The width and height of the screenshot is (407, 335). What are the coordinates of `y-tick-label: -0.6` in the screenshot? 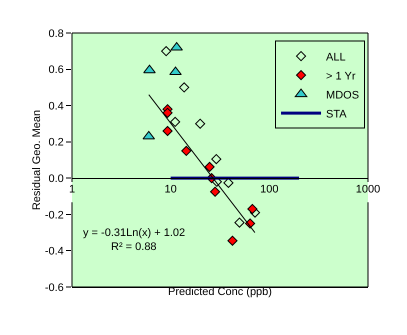 It's located at (54, 288).